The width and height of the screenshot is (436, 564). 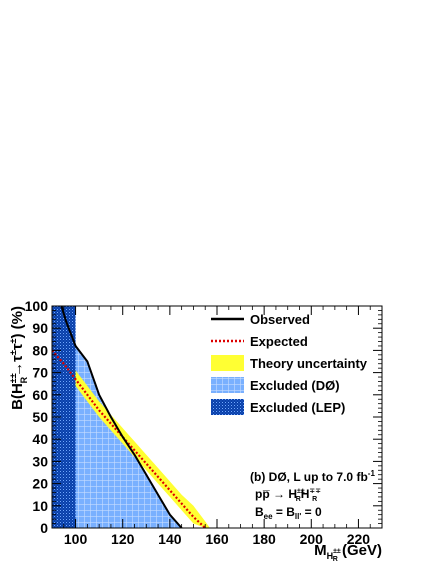 I want to click on y-tick-label: 10, so click(x=40, y=506).